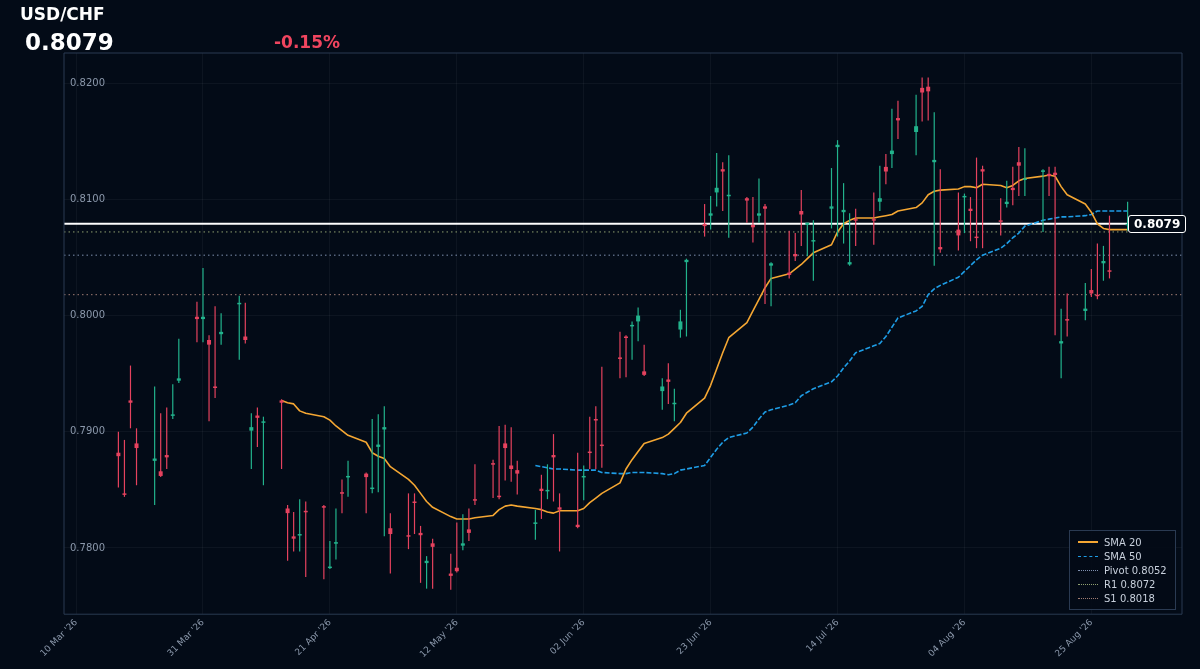 Image resolution: width=1200 pixels, height=669 pixels. What do you see at coordinates (185, 637) in the screenshot?
I see `x-tick-label: 31 Mar '26` at bounding box center [185, 637].